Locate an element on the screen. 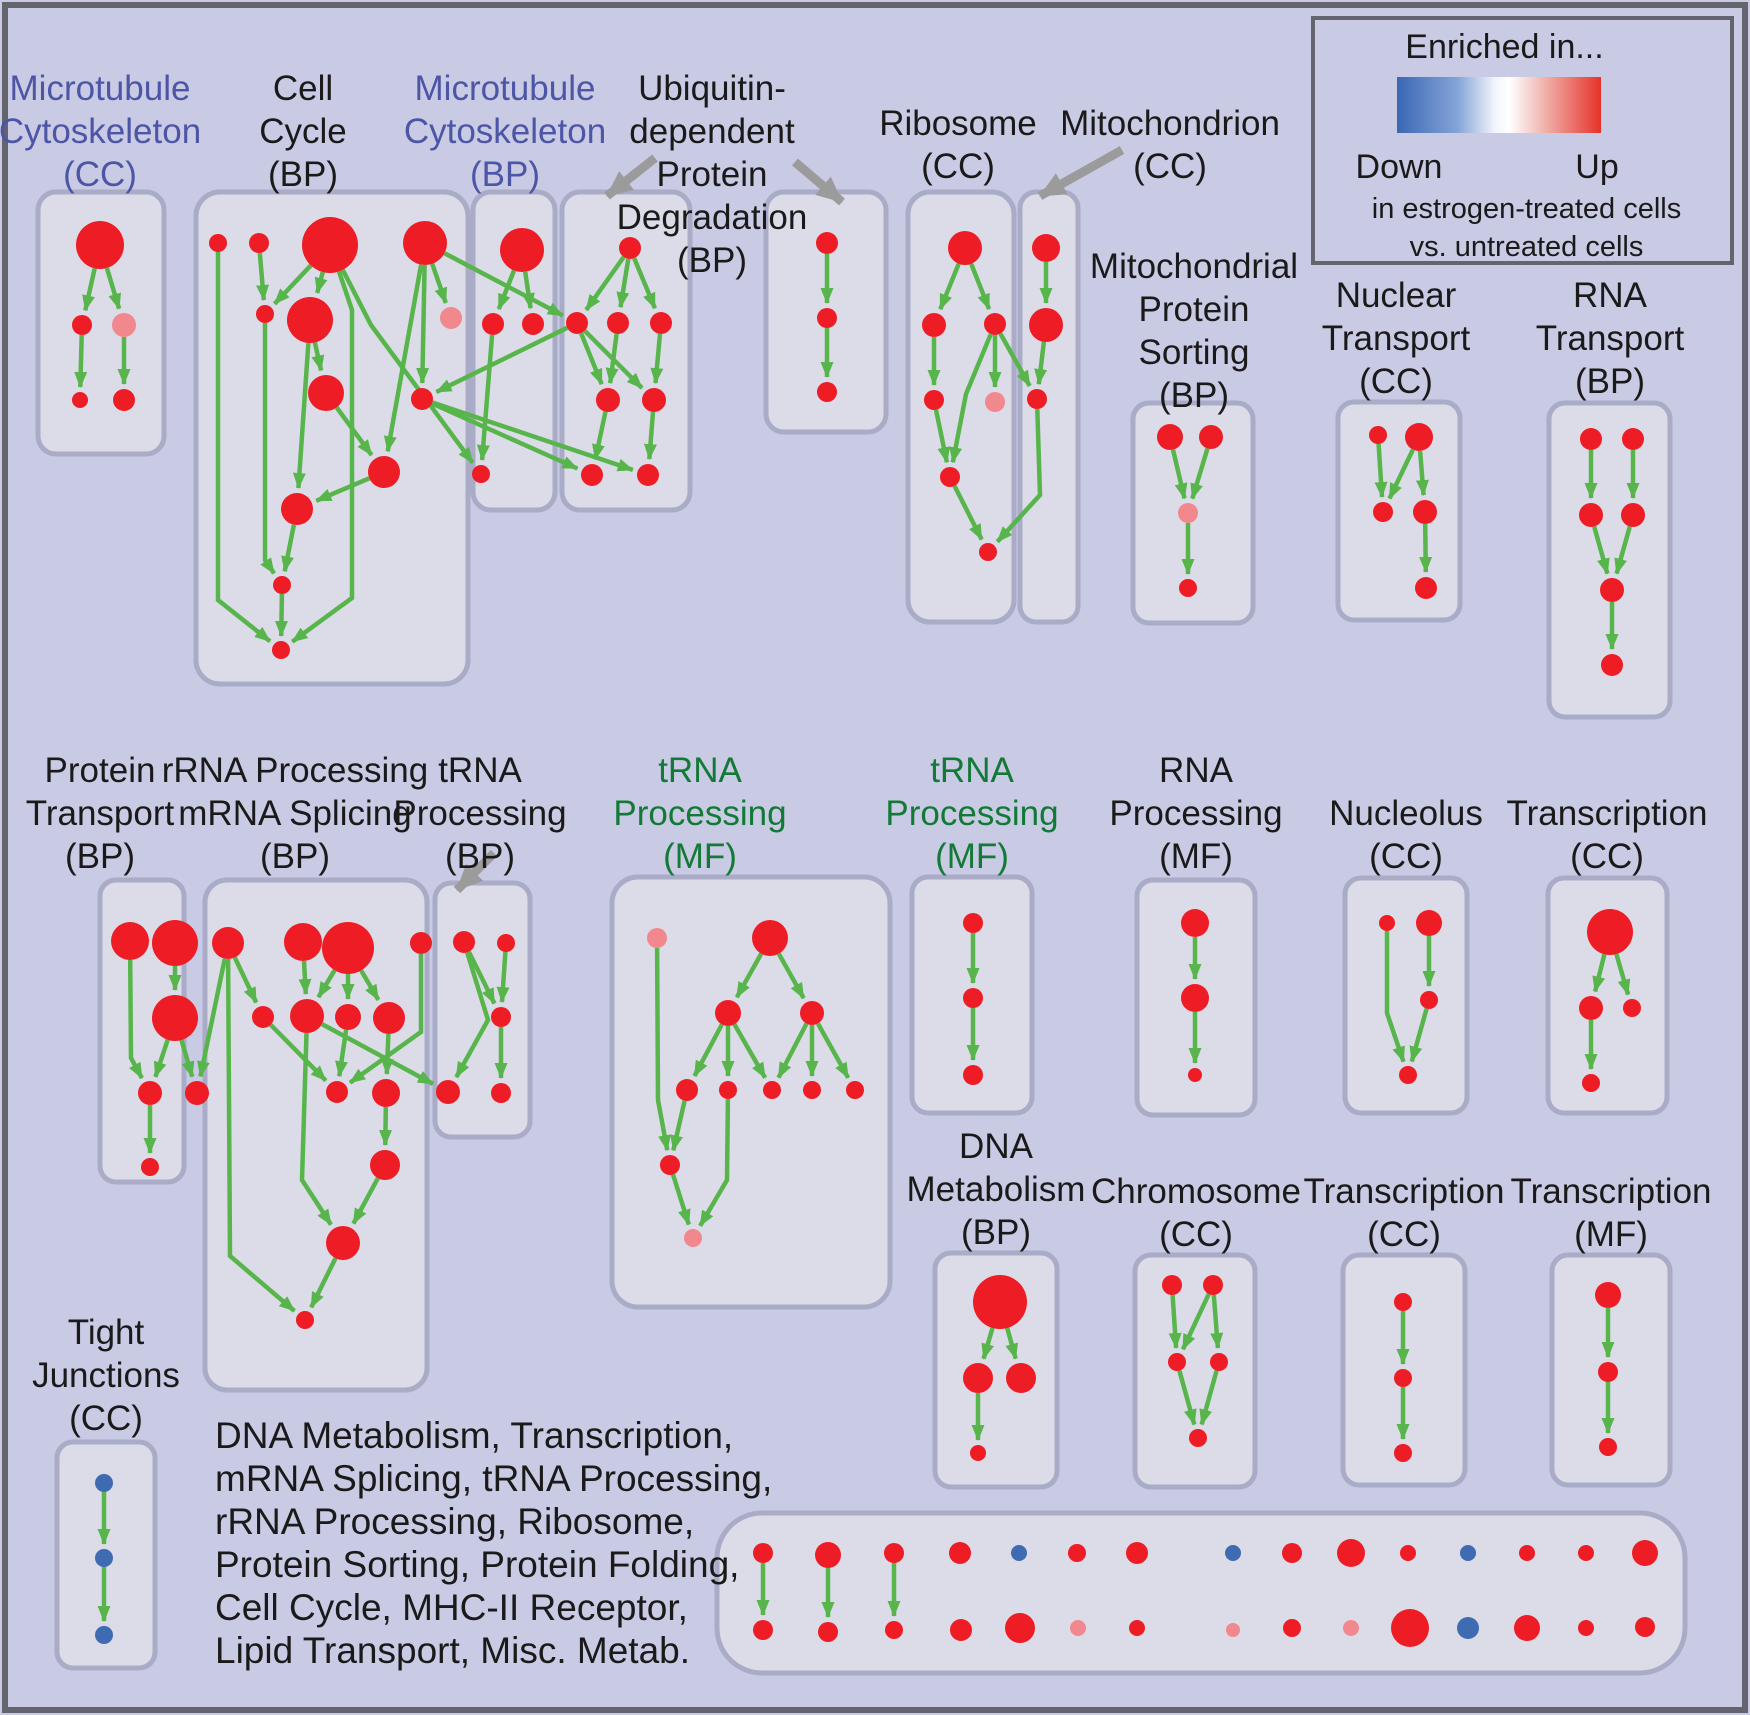  label-protein-transport-bp: Protein Transport (BP) is located at coordinates (100, 813).